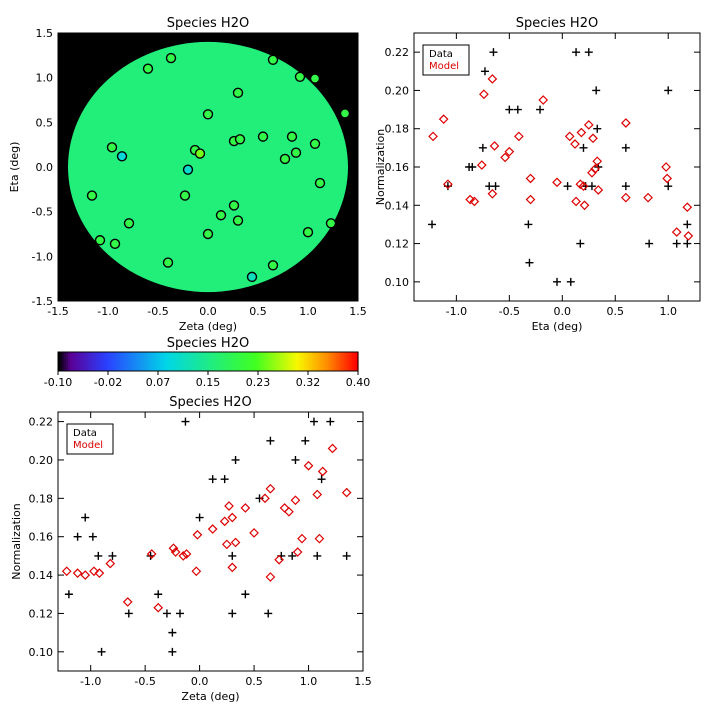 The width and height of the screenshot is (720, 720). I want to click on zeta-plot-ytick-label: 0.22, so click(41, 422).